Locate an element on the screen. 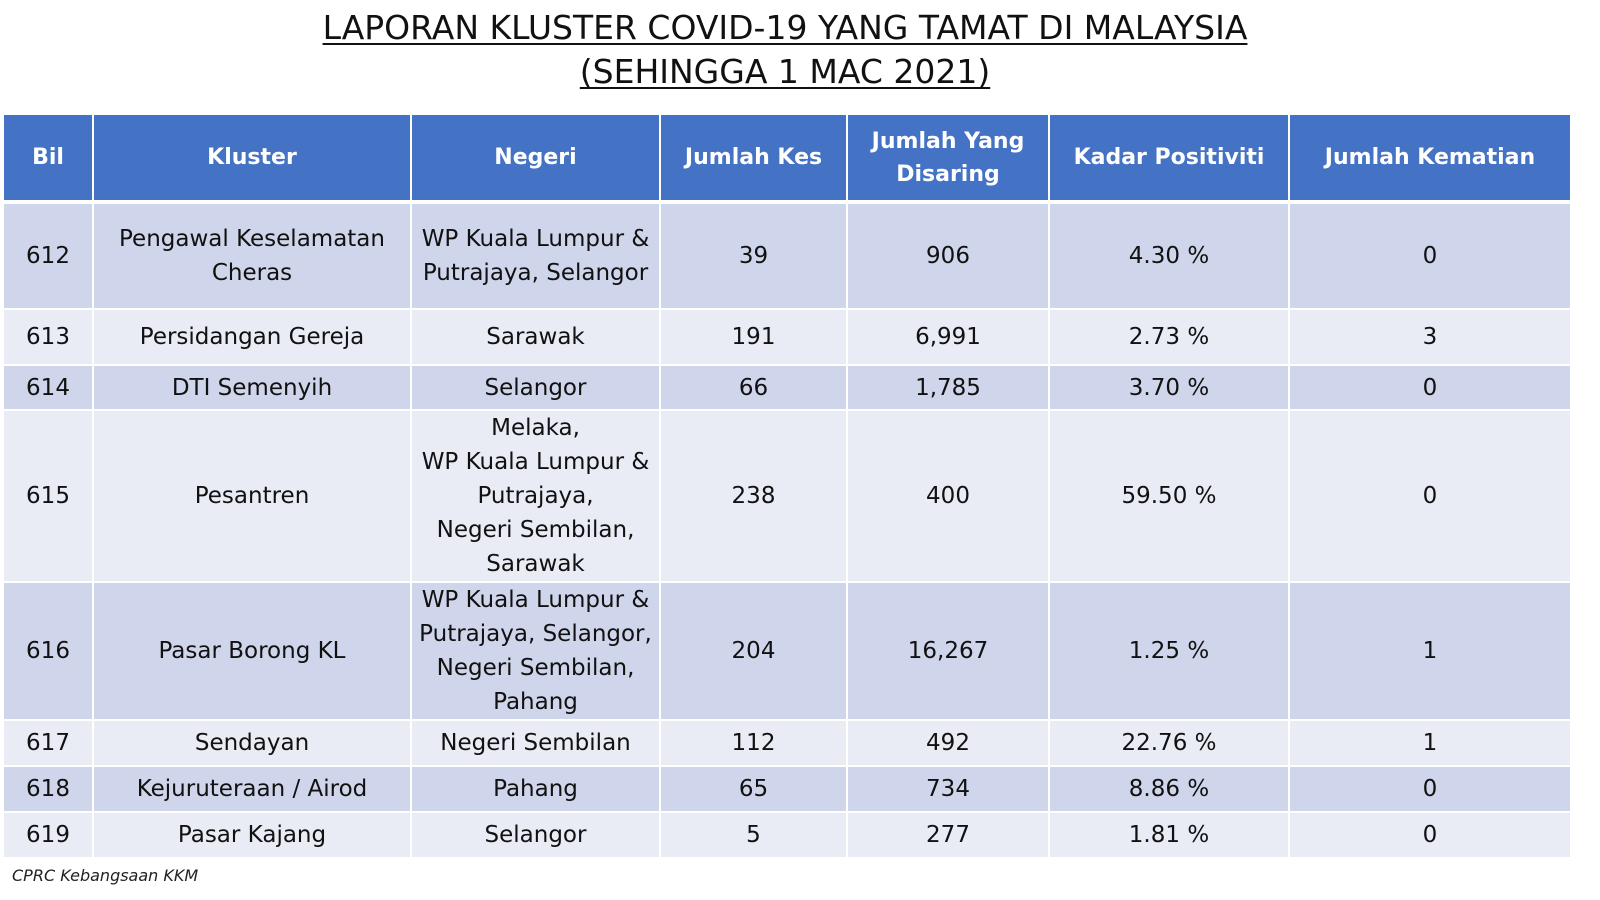 The height and width of the screenshot is (900, 1600). cell-bil: 614 is located at coordinates (48, 387).